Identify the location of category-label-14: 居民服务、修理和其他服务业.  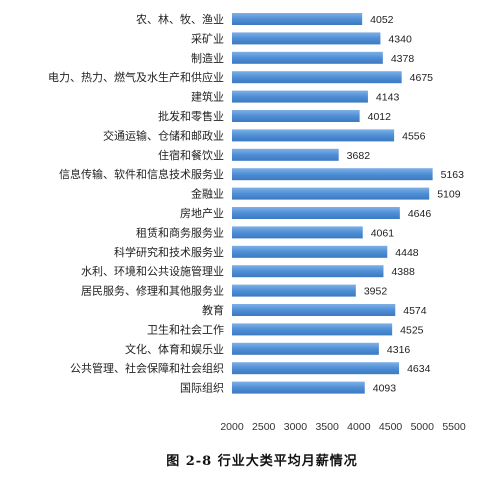
(152, 291).